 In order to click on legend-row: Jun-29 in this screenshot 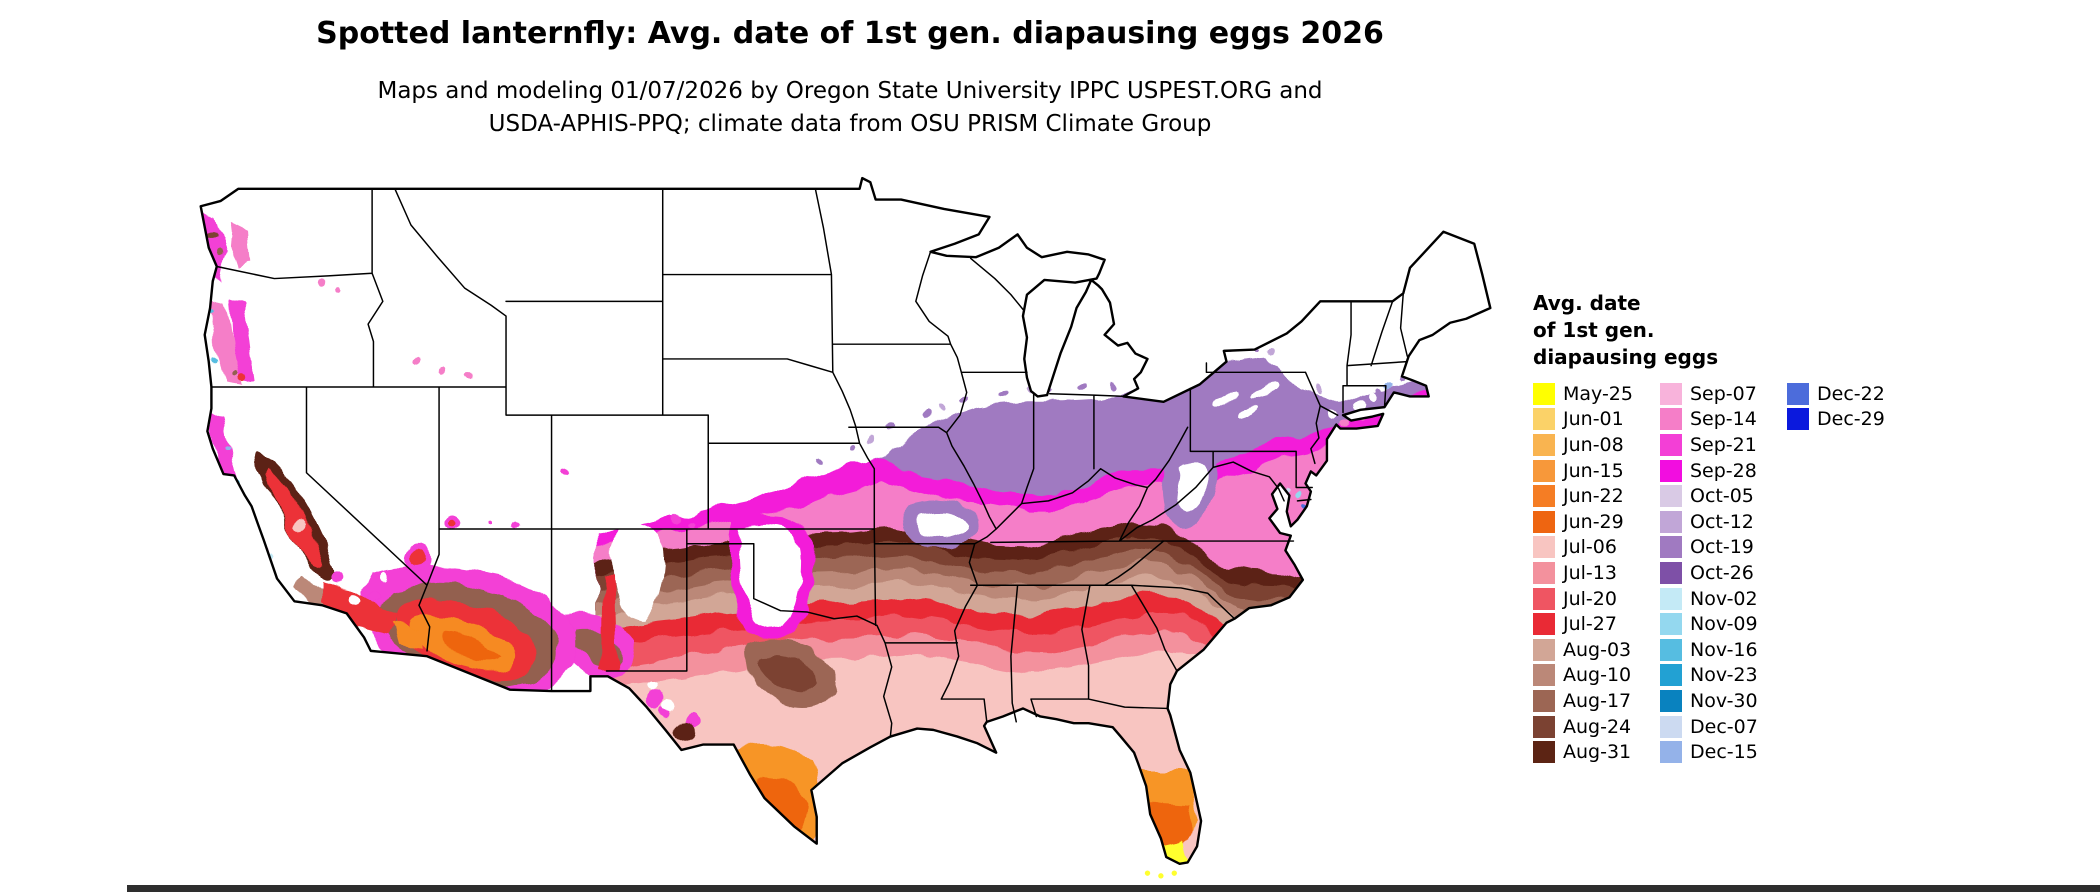, I will do `click(1596, 522)`.